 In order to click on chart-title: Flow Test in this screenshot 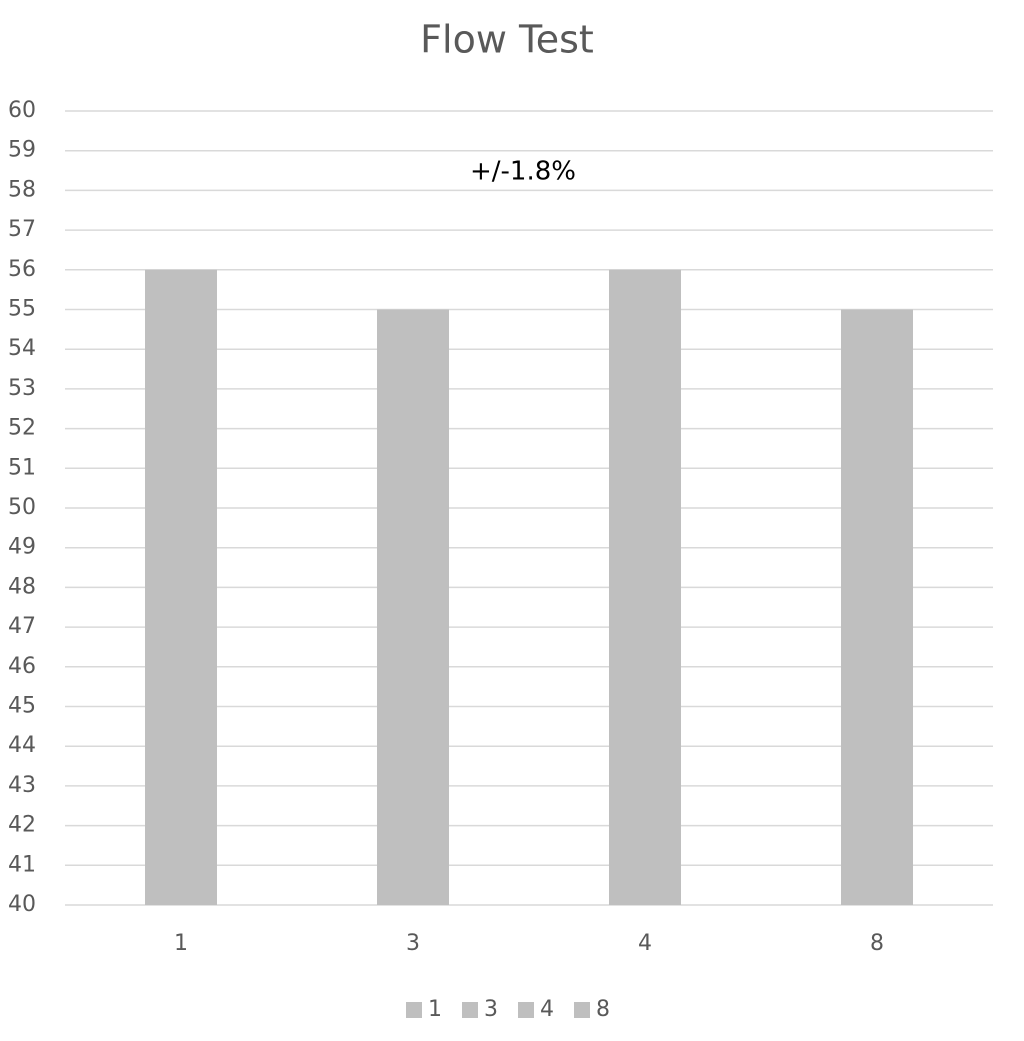, I will do `click(507, 40)`.